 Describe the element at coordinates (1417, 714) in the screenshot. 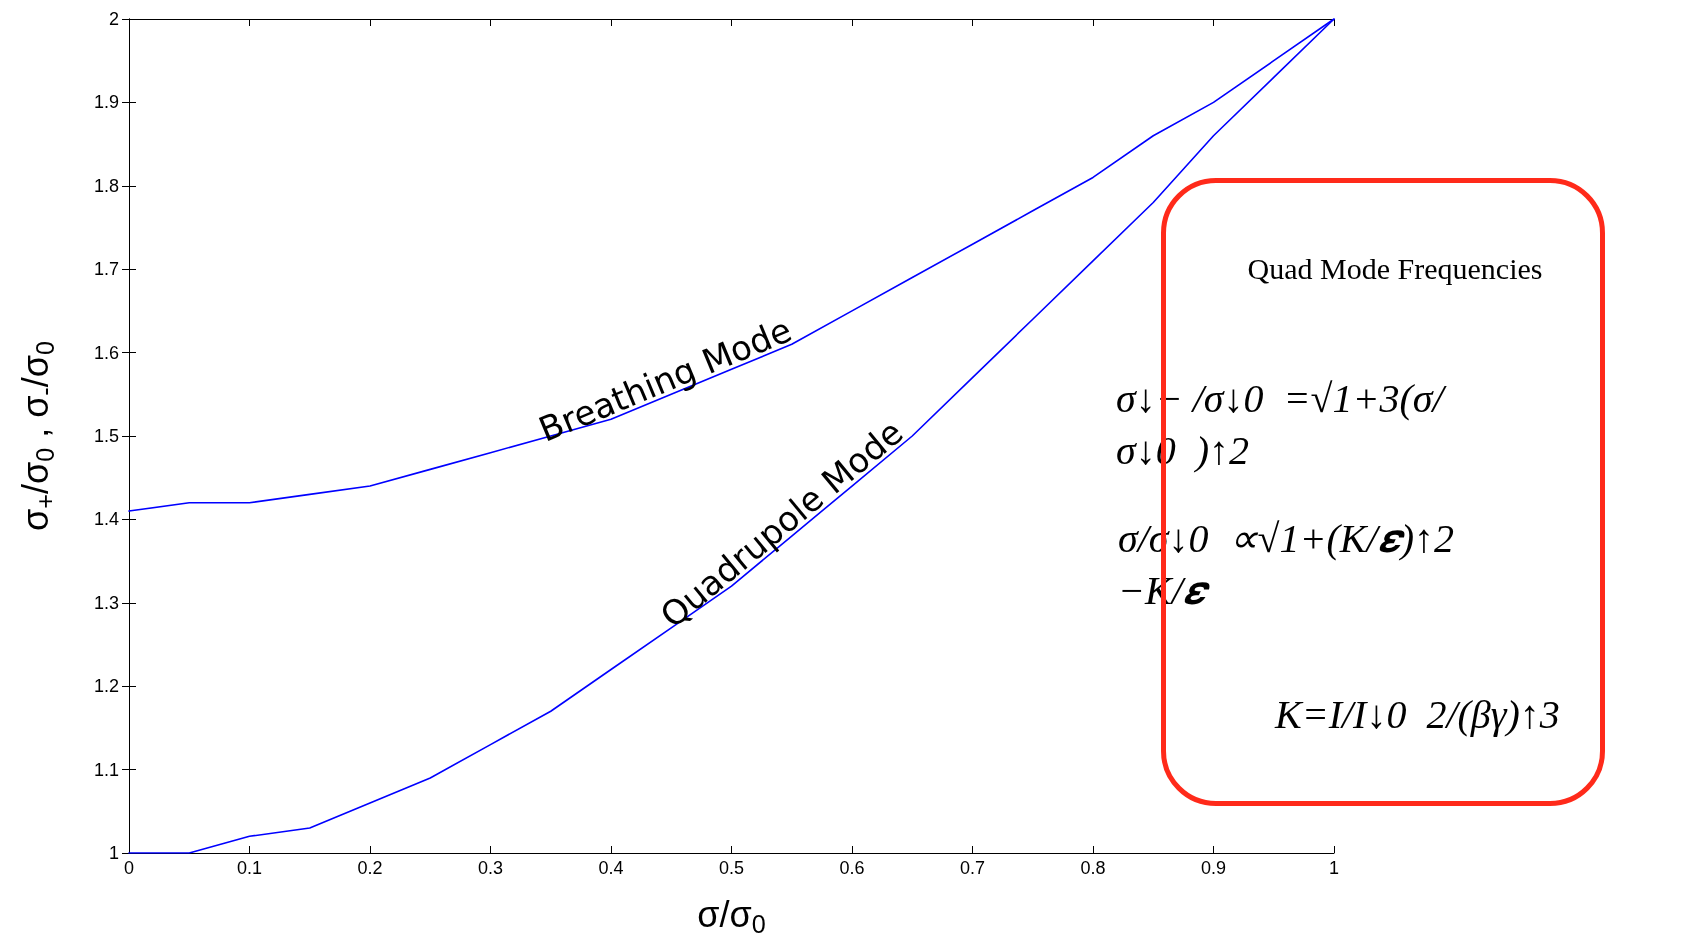

I see `annotation: K=I/I↓0 2/(βγ)↑3` at that location.